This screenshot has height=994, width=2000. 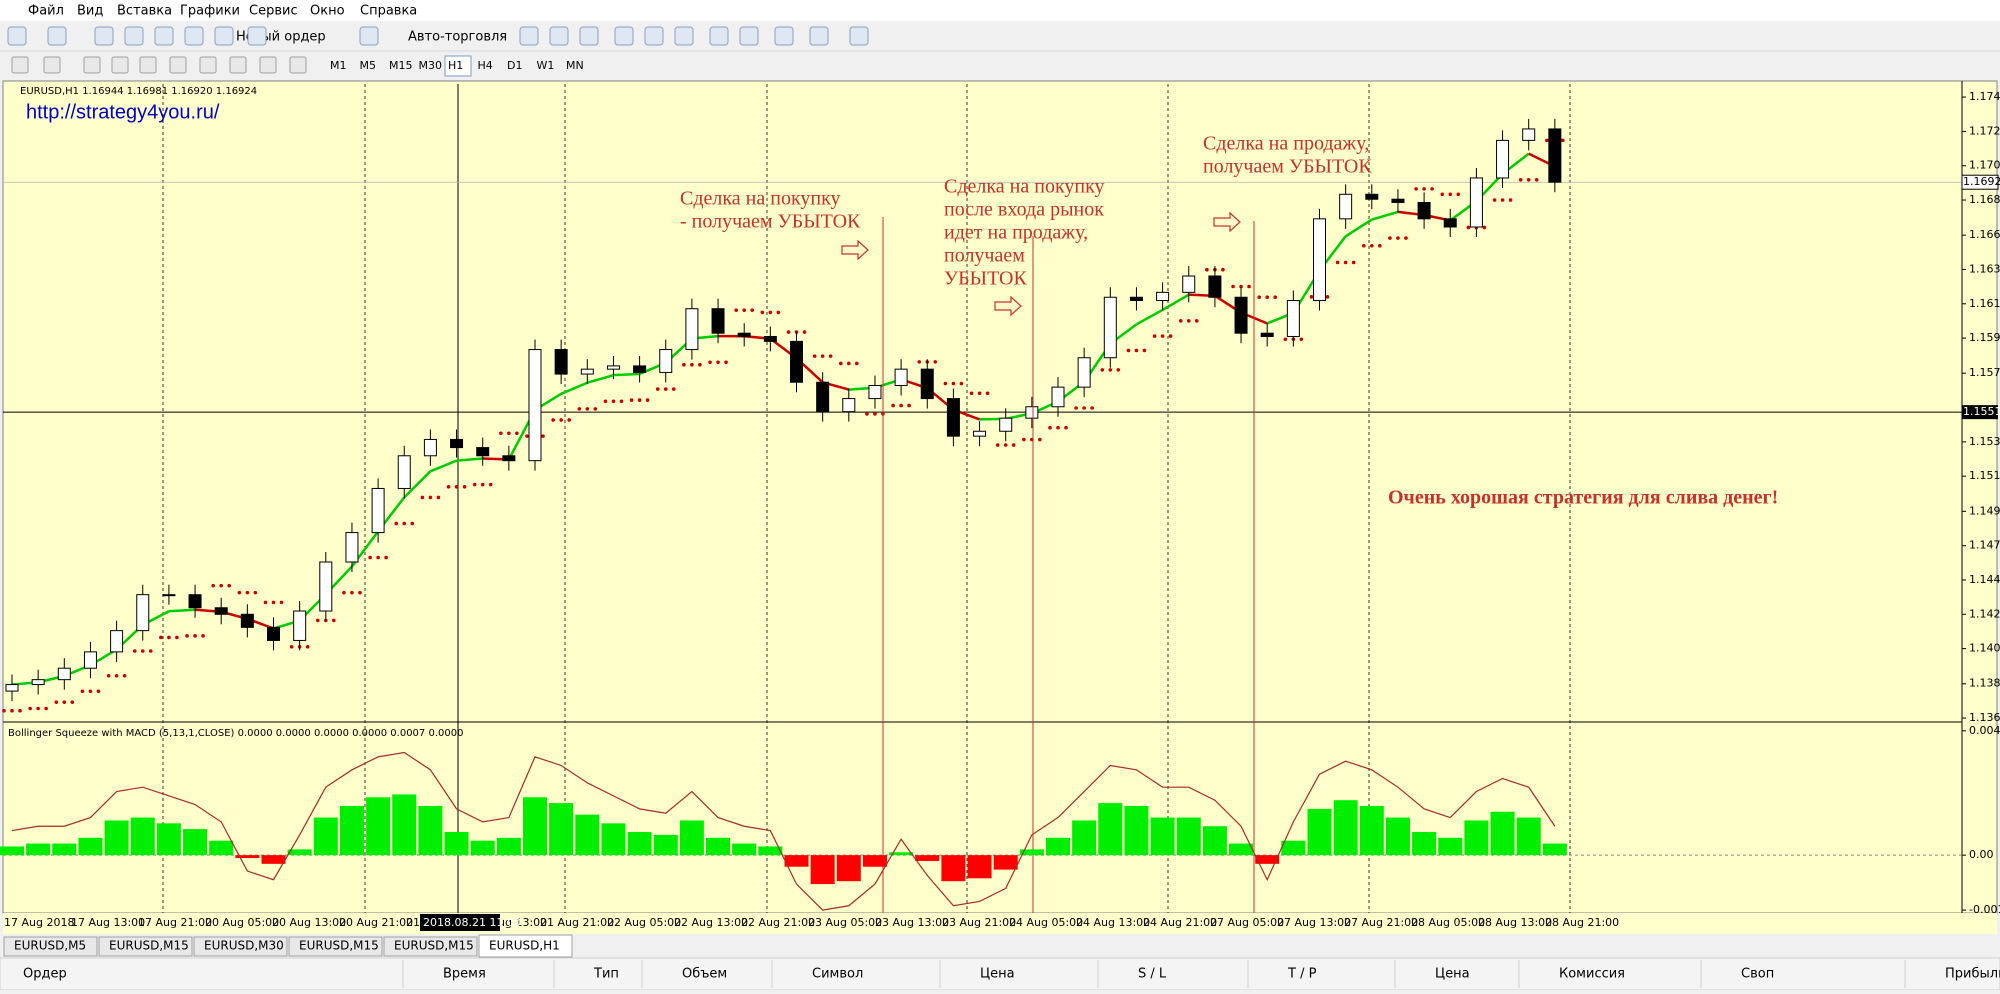 I want to click on menu-item: Вид, so click(x=90, y=11).